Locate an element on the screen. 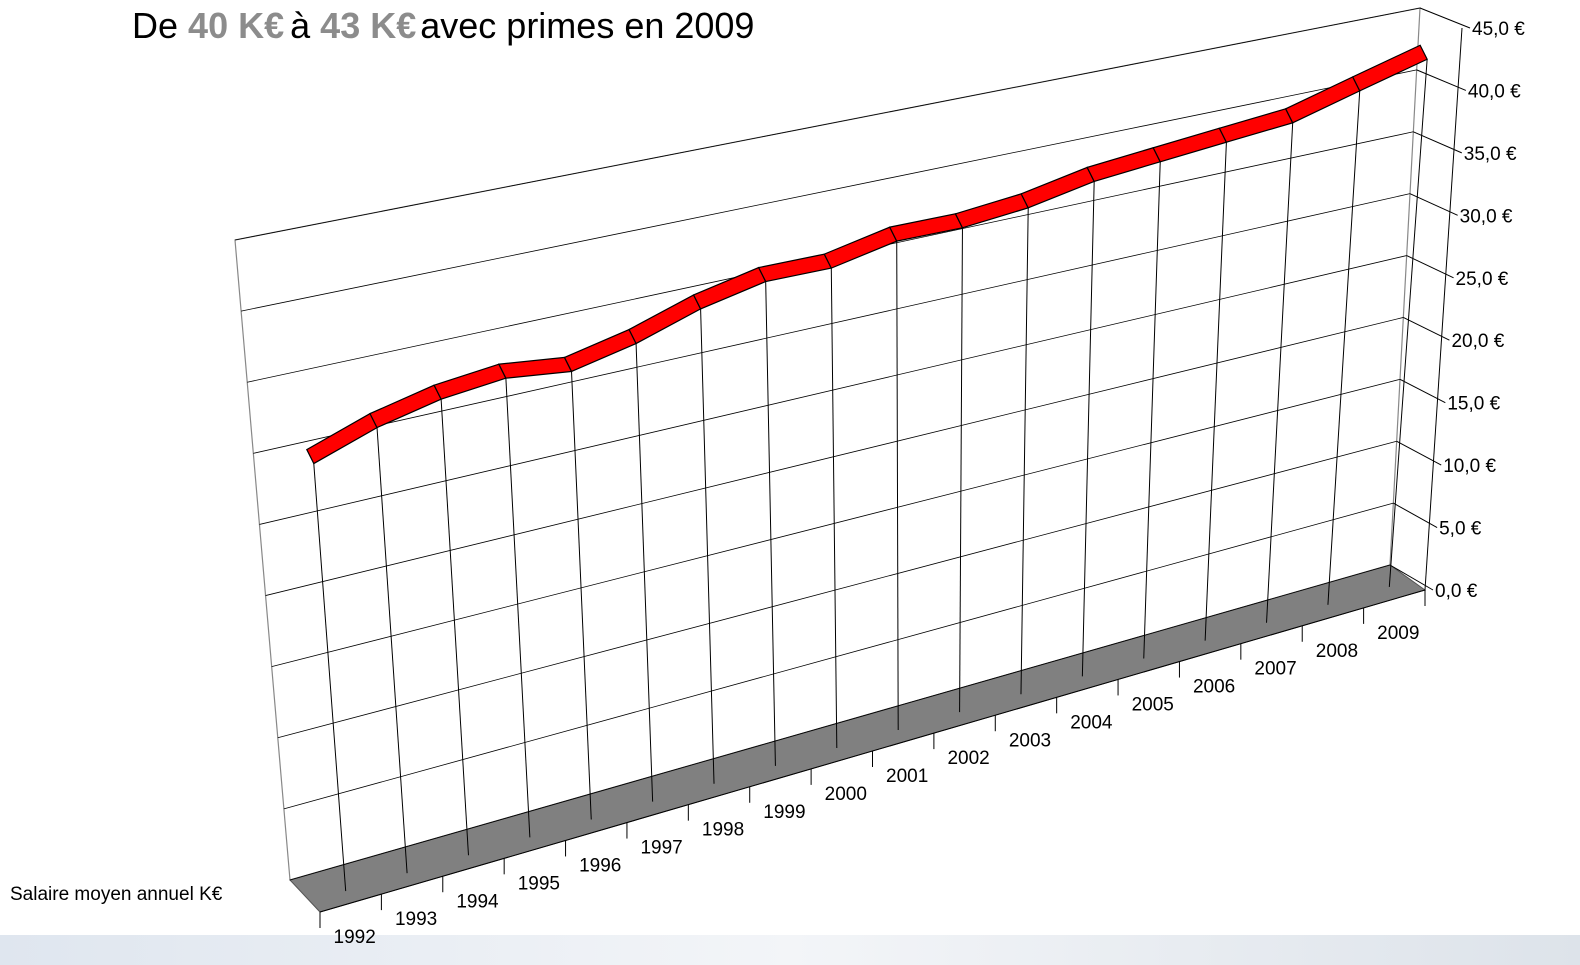 The width and height of the screenshot is (1580, 965). y-tick-label: 5,0 € is located at coordinates (1460, 529).